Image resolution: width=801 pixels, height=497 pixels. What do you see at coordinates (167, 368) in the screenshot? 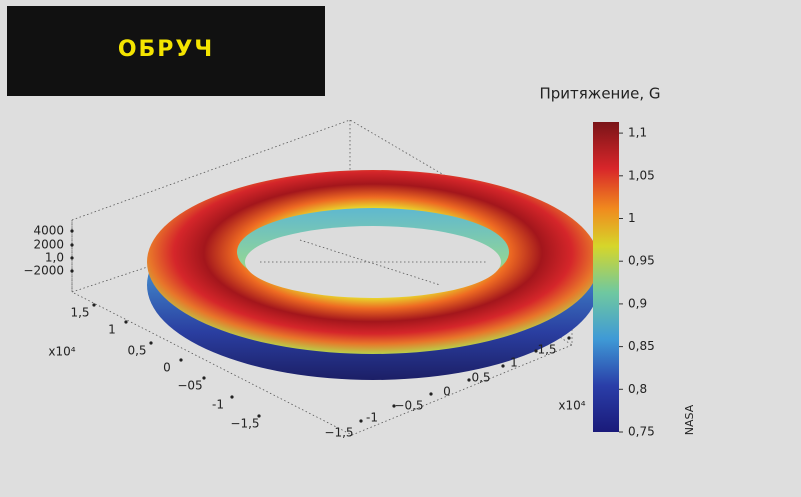
I see `x-tick-label: 0` at bounding box center [167, 368].